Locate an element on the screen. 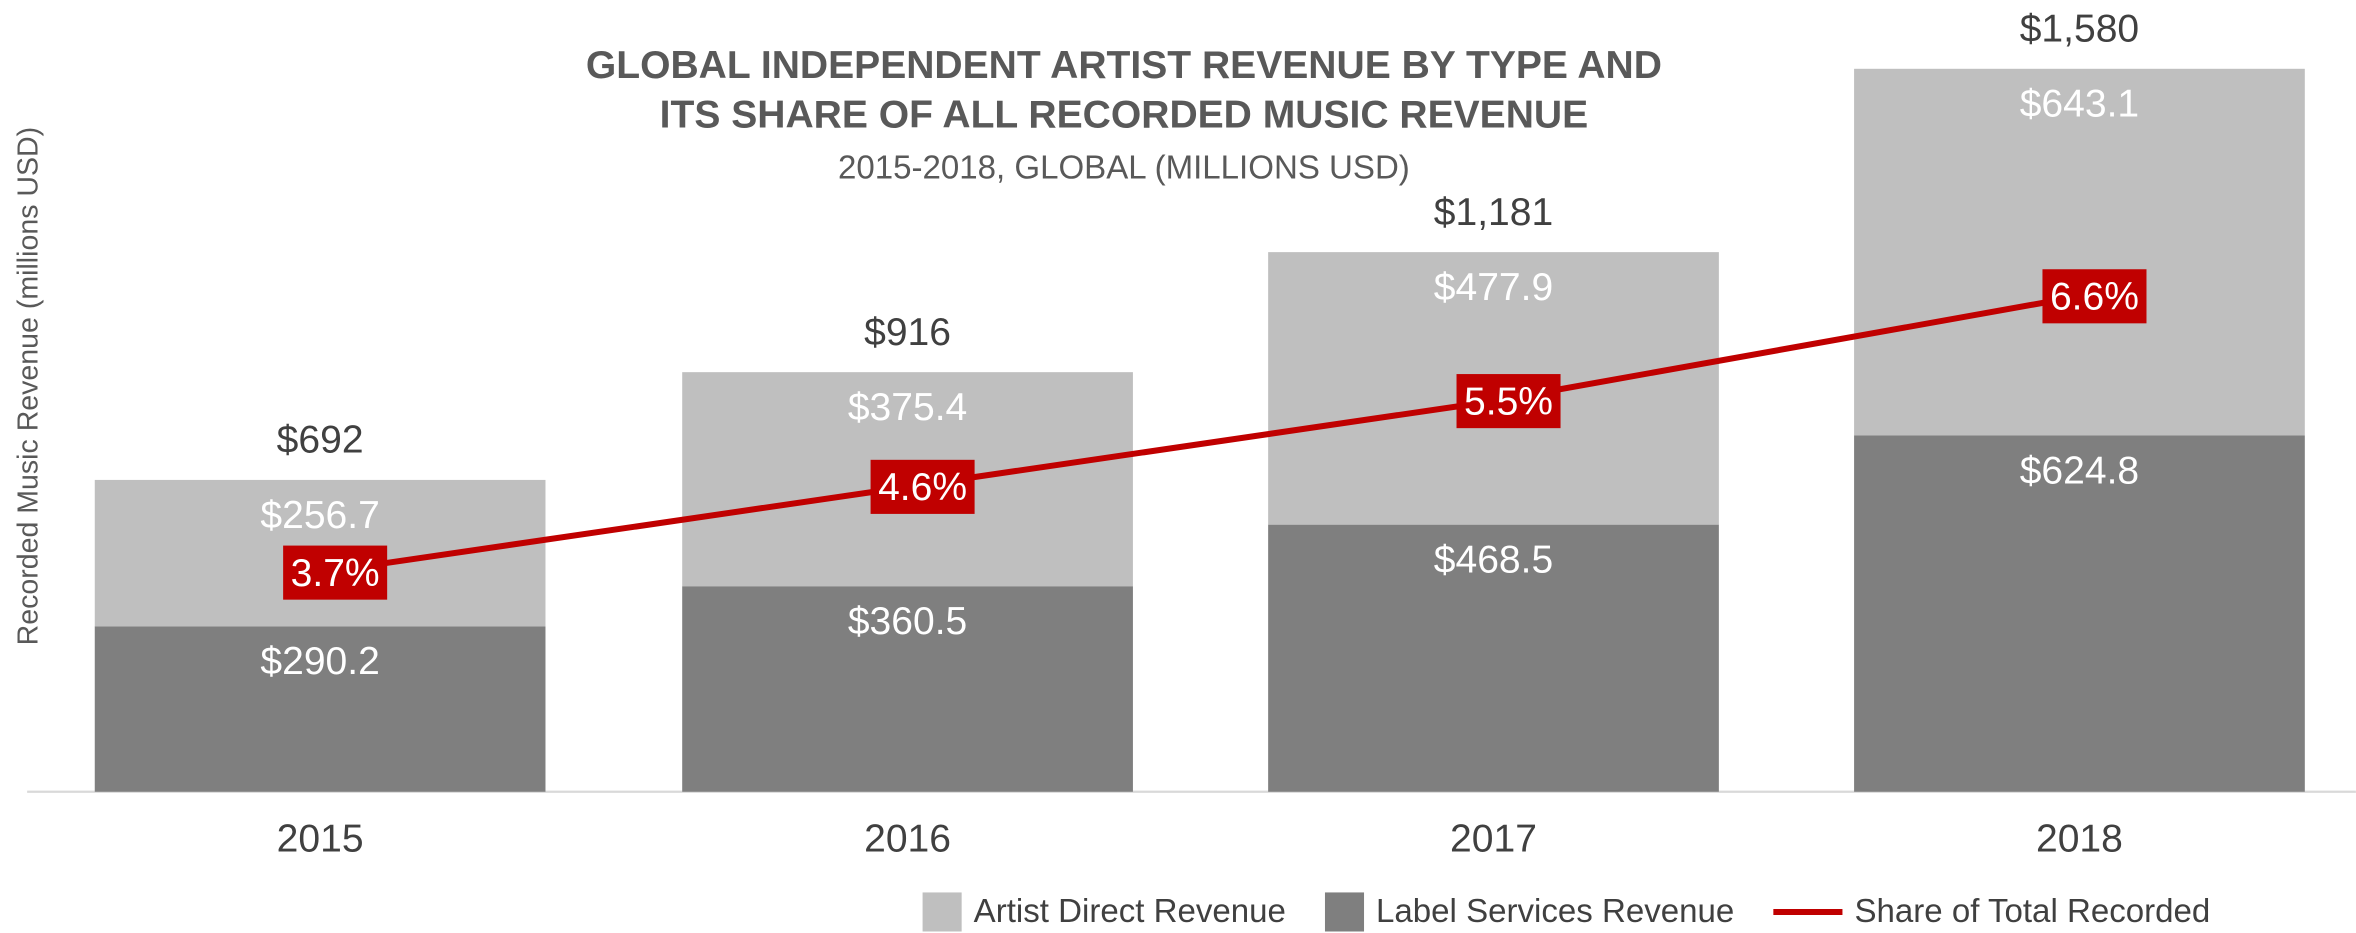  total-label: $916 is located at coordinates (907, 332).